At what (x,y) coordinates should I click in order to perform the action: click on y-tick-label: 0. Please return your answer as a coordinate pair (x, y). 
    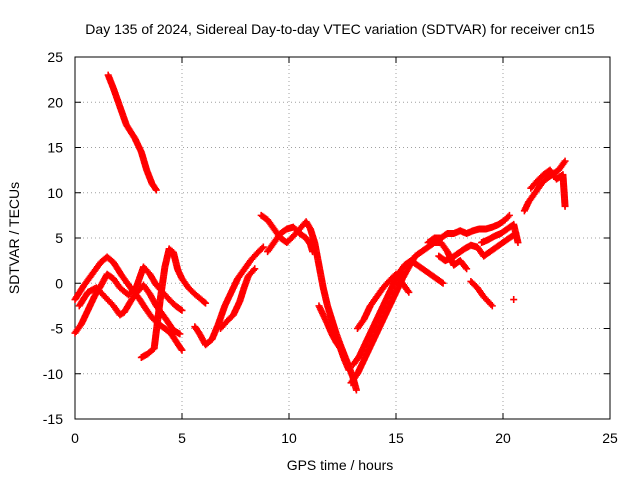
    Looking at the image, I should click on (59, 283).